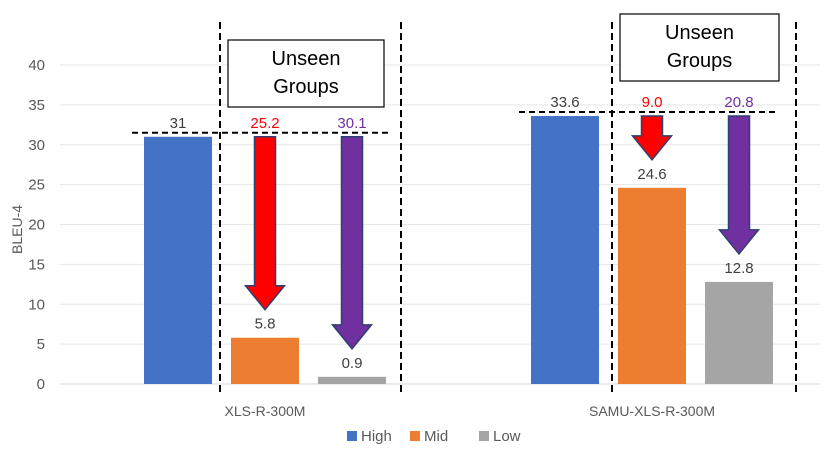 This screenshot has height=463, width=830. I want to click on y-tick-label: 5, so click(41, 344).